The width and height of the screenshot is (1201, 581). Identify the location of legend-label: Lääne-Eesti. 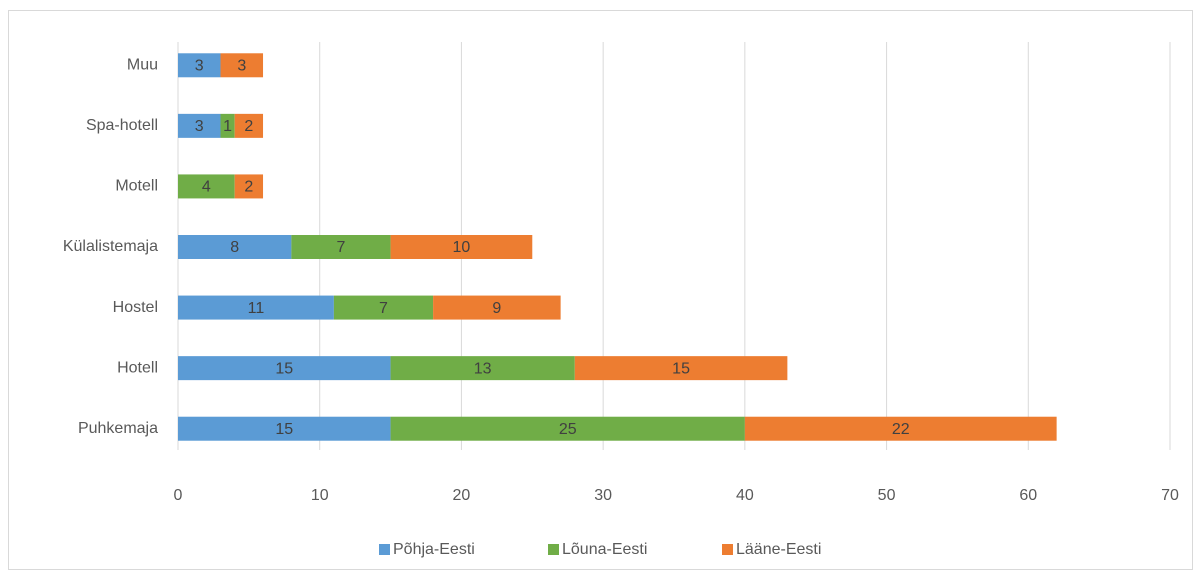
(778, 549).